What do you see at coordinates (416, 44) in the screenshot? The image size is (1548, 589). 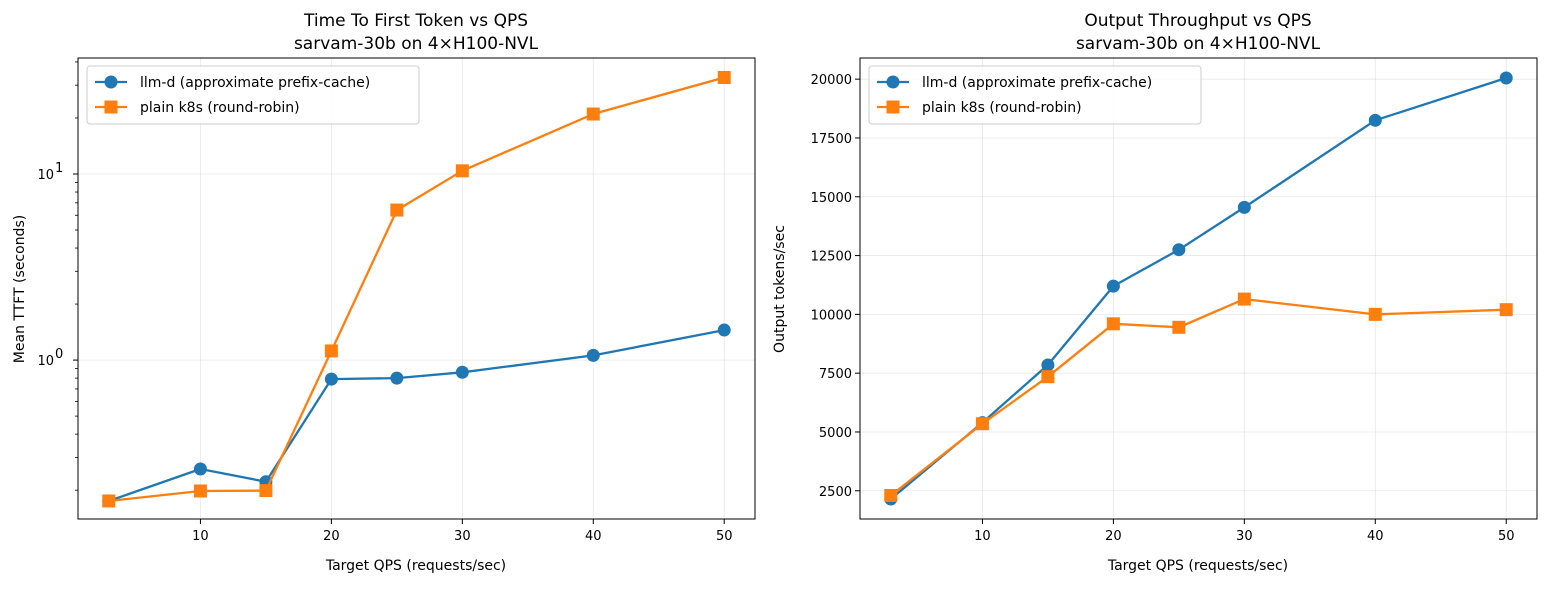 I see `ttft-chart-subtitle: sarvam-30b on 4×H100-NVL` at bounding box center [416, 44].